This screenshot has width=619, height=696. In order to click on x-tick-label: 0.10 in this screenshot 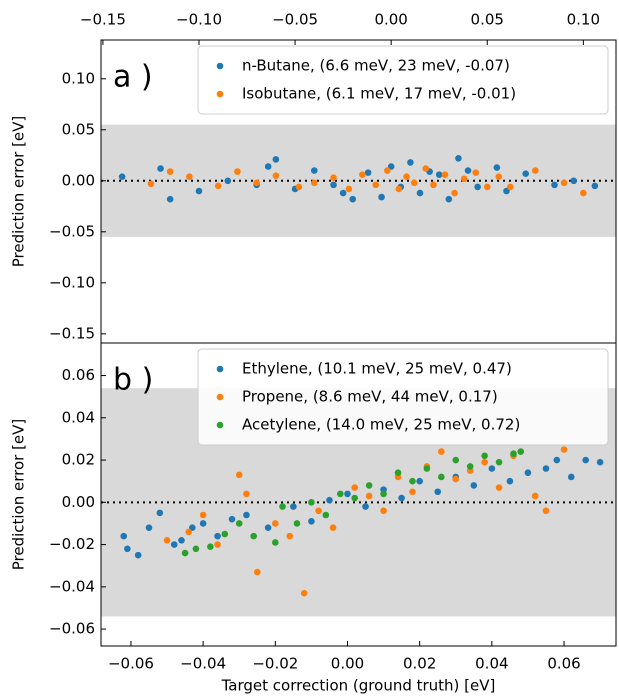, I will do `click(583, 20)`.